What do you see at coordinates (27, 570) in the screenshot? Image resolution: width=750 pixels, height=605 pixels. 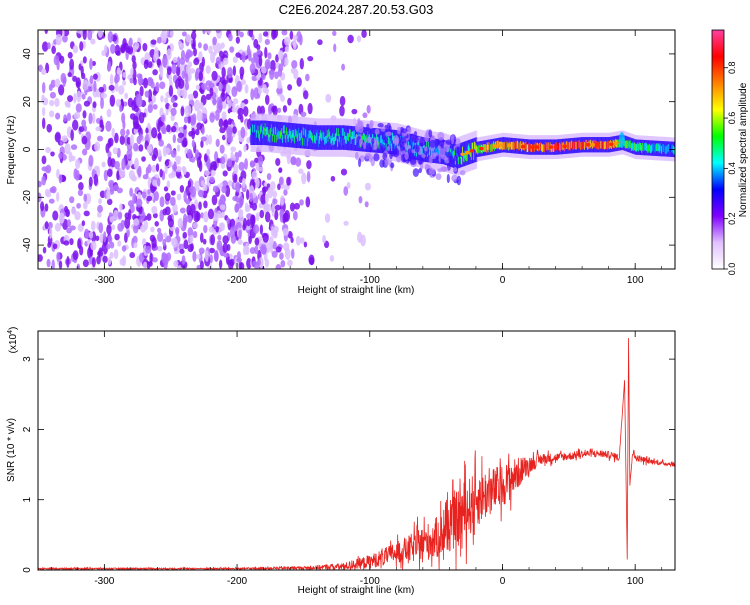 I see `y-tick-label: 0` at bounding box center [27, 570].